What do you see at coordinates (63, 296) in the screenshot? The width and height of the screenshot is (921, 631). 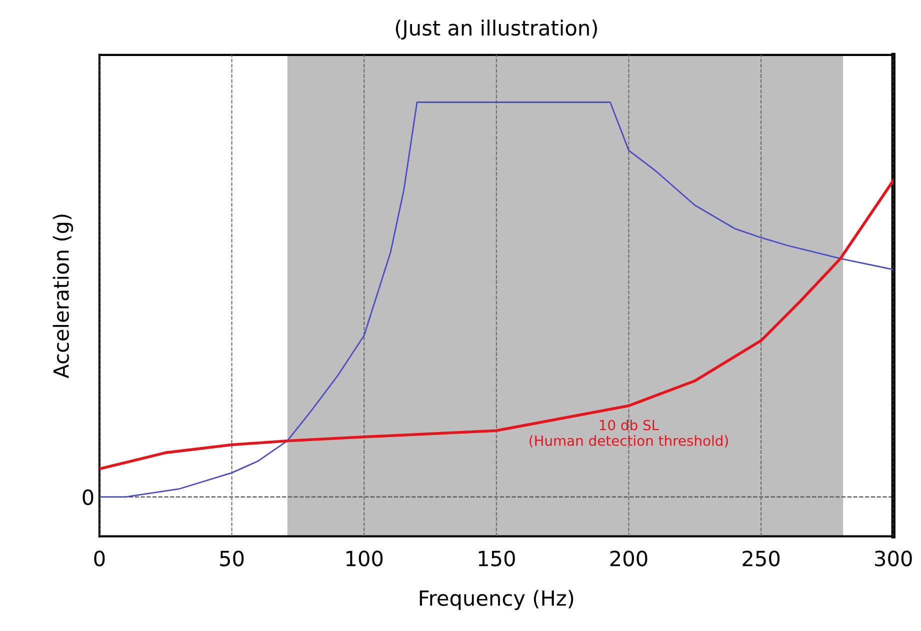 I see `y-axis-title: Acceleration (g)` at bounding box center [63, 296].